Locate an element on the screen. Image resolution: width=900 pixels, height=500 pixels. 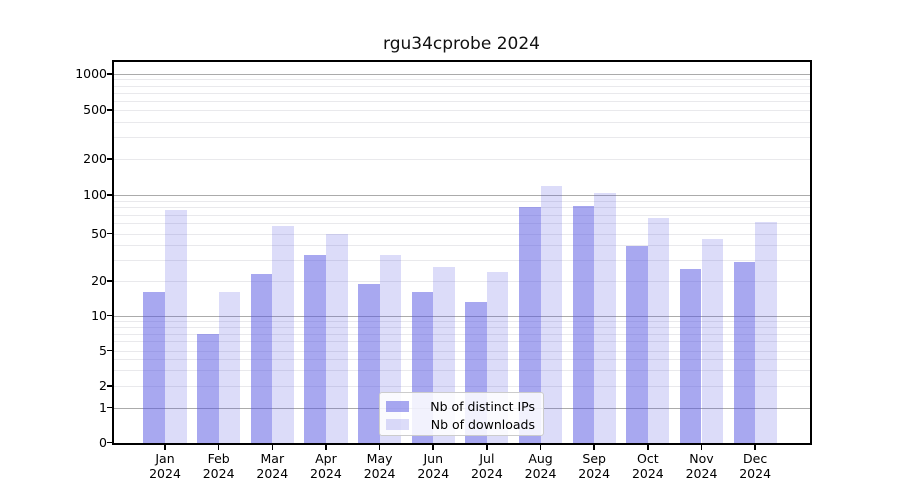
y-tick-label: 20 is located at coordinates (99, 280).